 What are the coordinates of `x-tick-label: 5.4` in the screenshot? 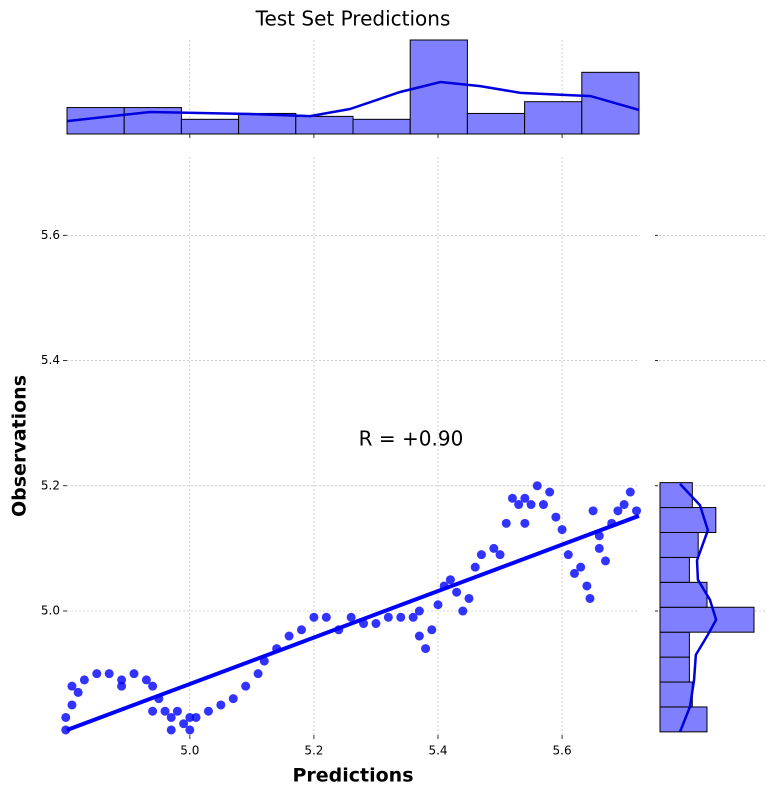 It's located at (437, 751).